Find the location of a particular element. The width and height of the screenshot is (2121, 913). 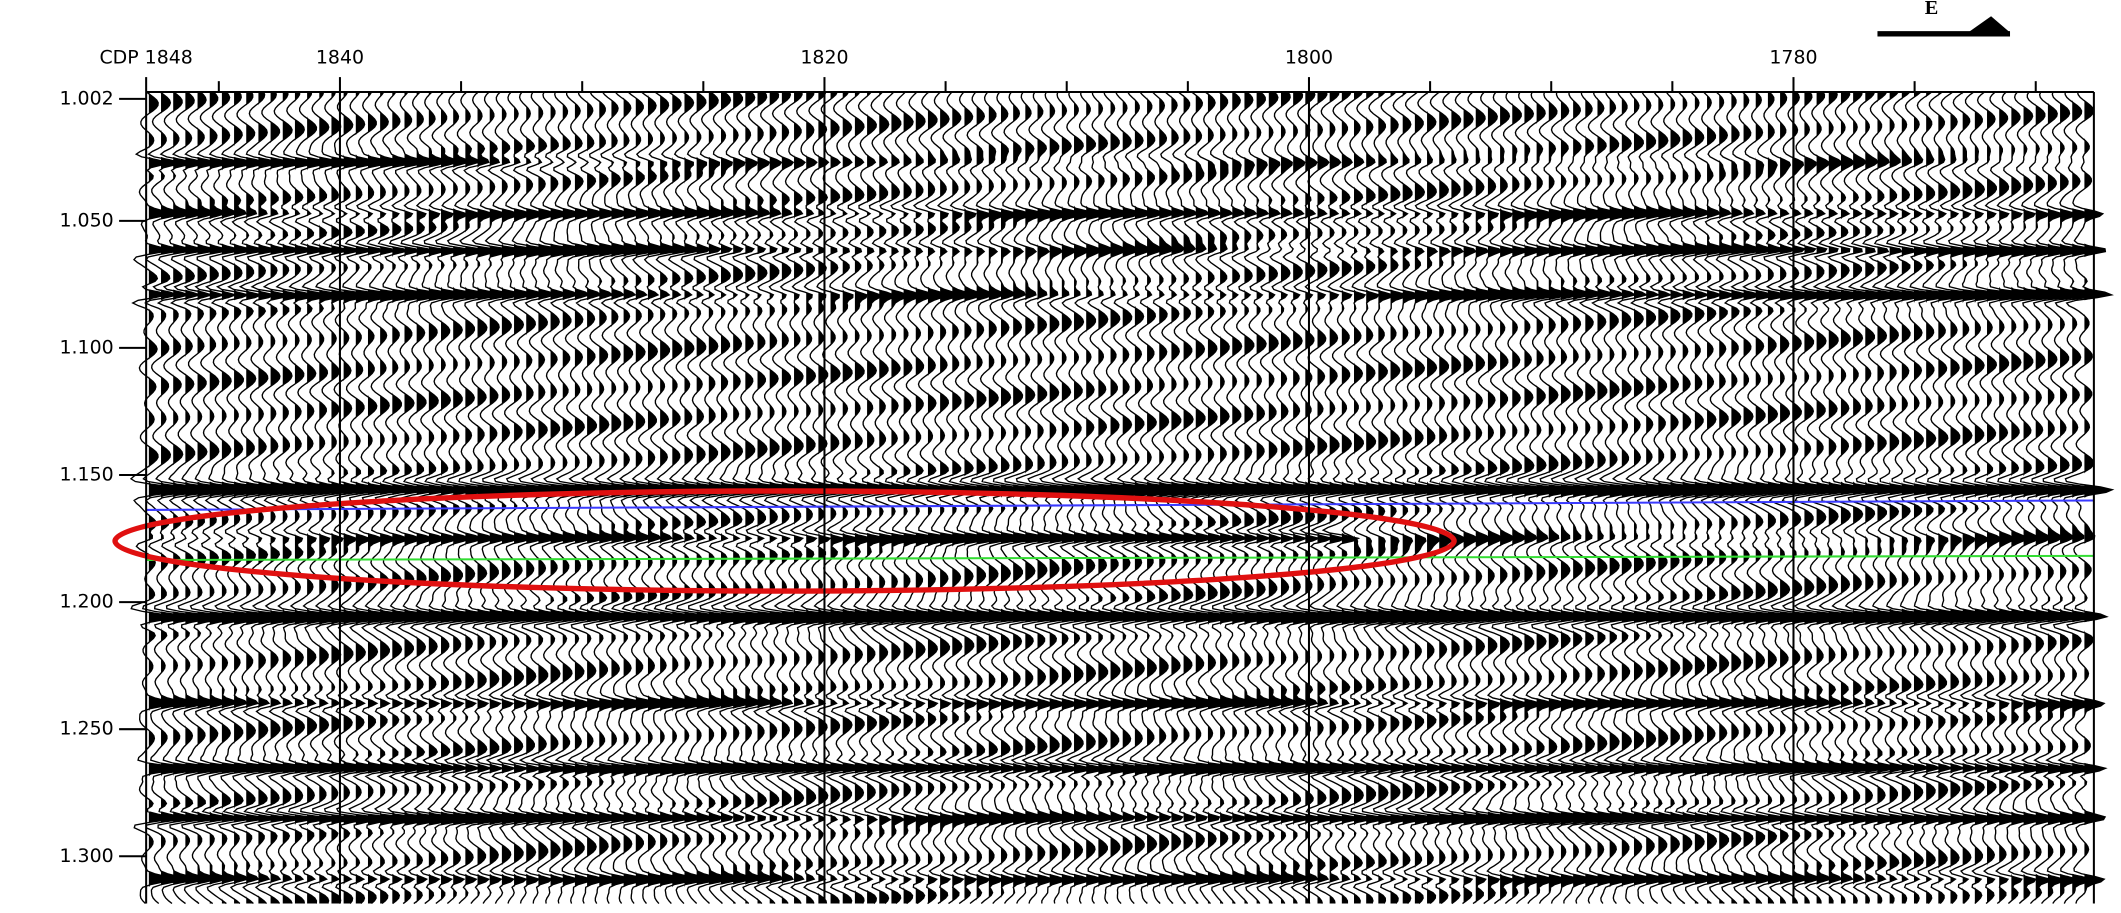

x-tick-label: 1840 is located at coordinates (340, 58).